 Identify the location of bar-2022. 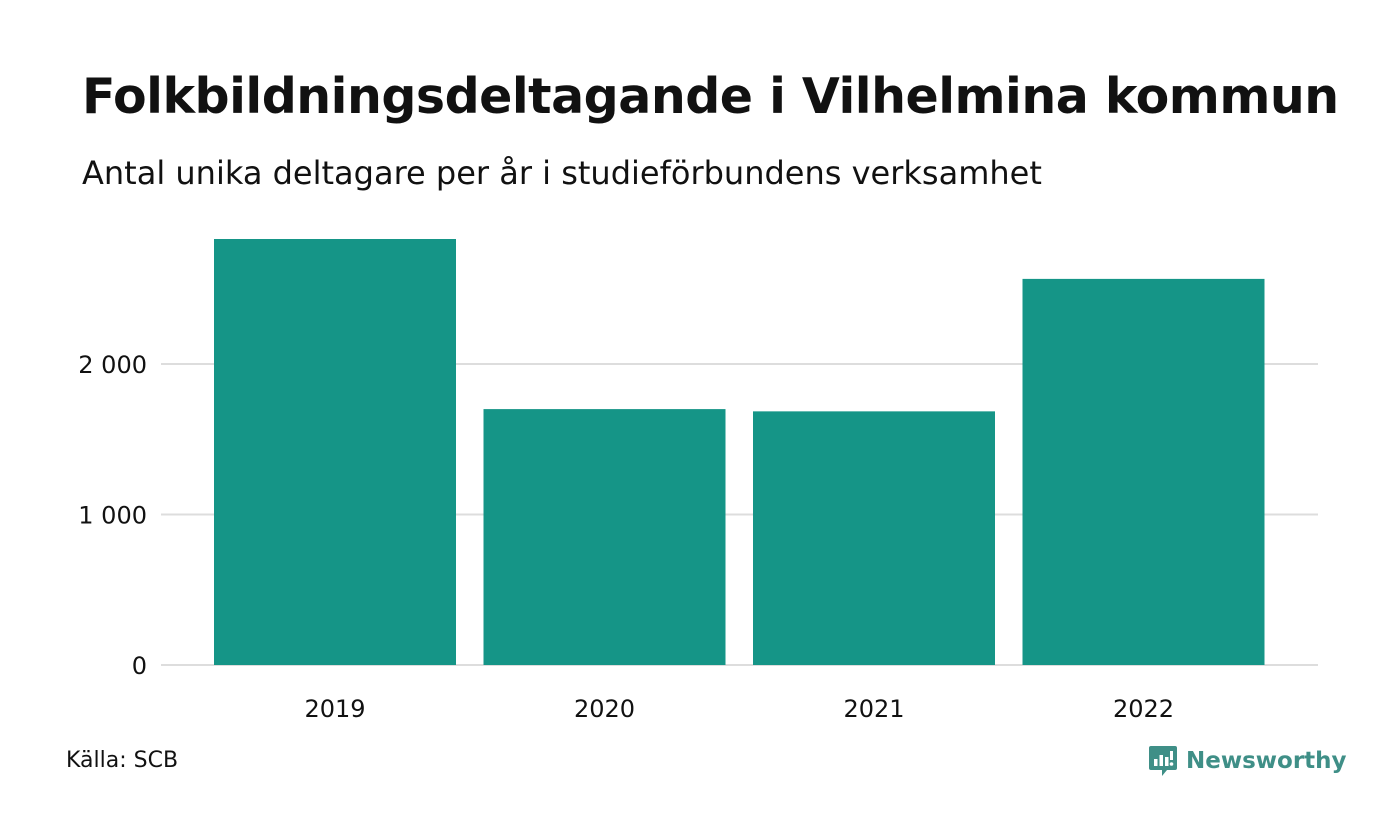
(1143, 471).